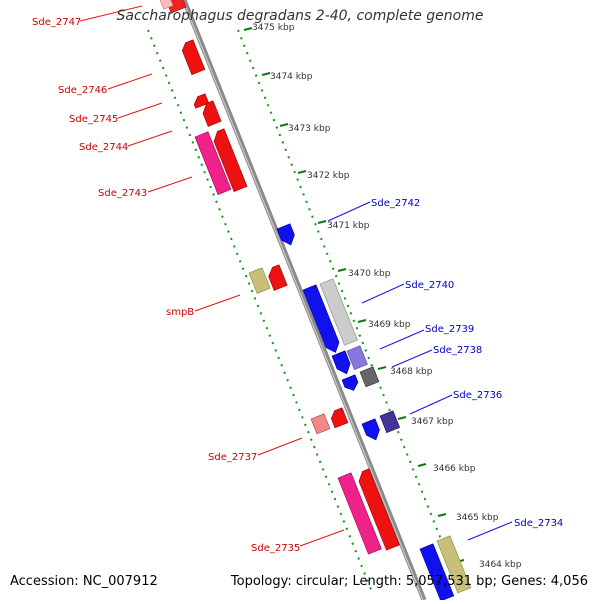 This screenshot has width=600, height=604. What do you see at coordinates (275, 548) in the screenshot?
I see `label-sde-2735: Sde_2735` at bounding box center [275, 548].